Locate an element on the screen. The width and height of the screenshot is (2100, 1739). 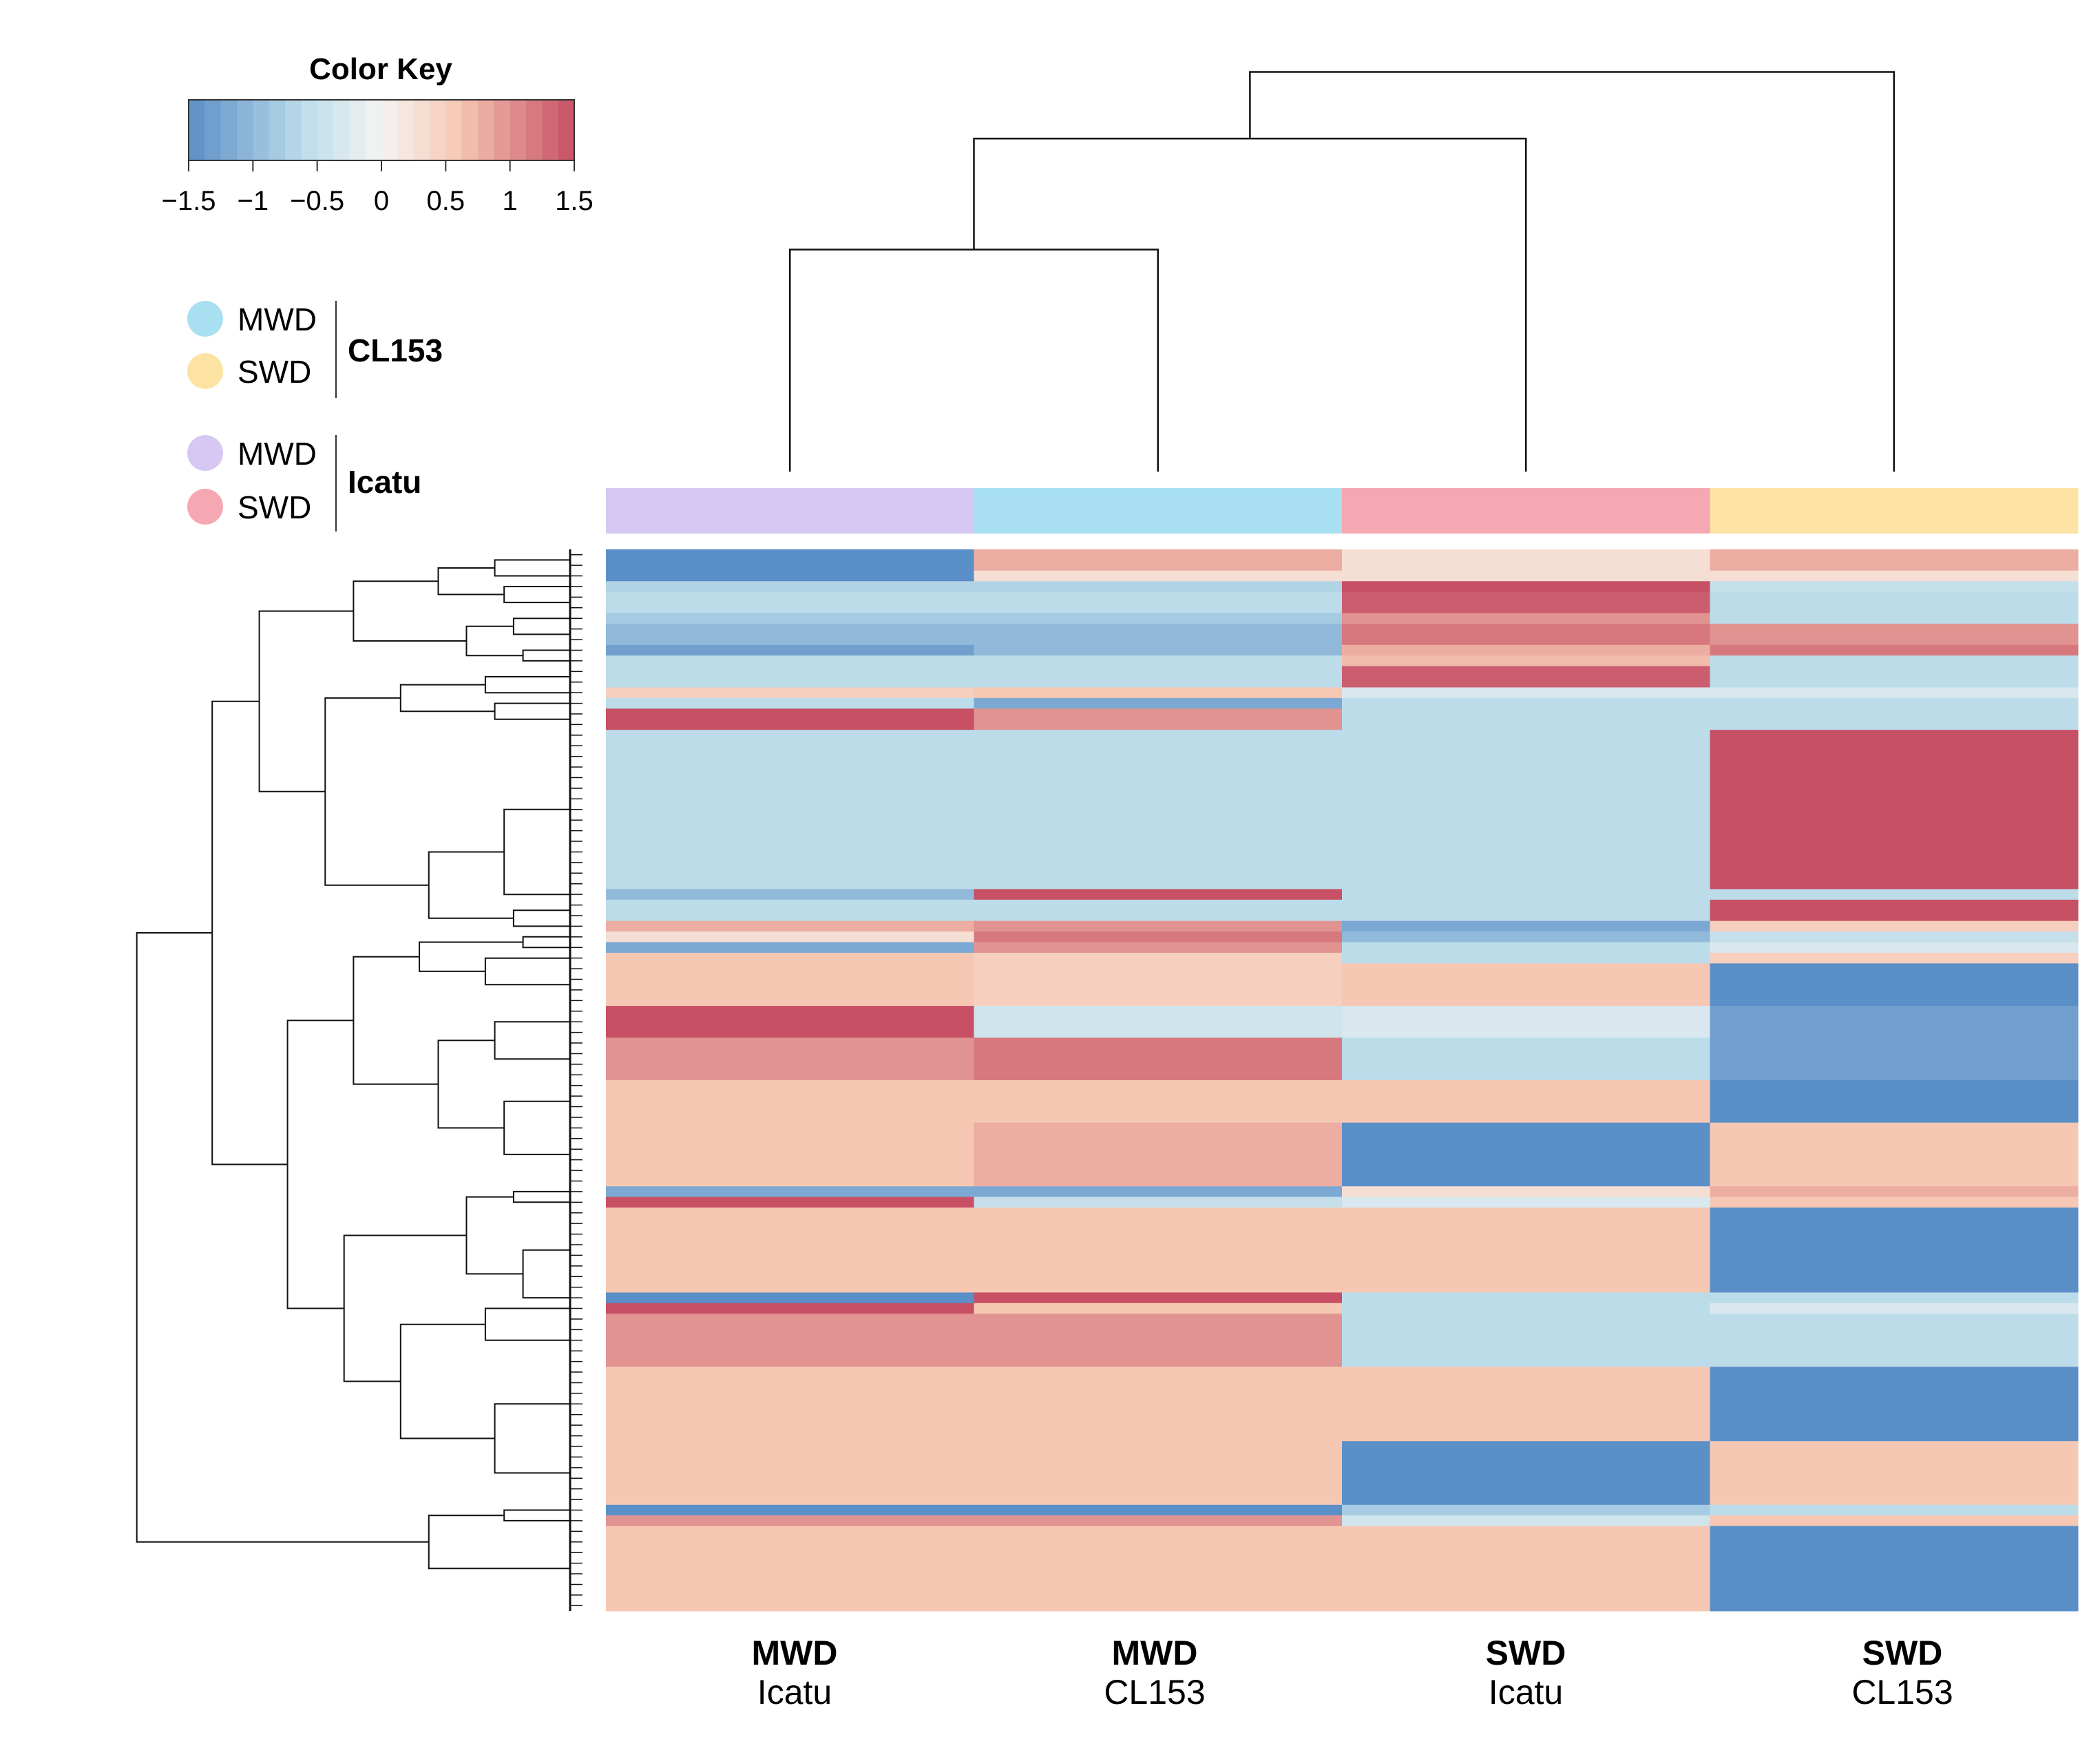
color-key-tick-label: −0.5 is located at coordinates (317, 201).